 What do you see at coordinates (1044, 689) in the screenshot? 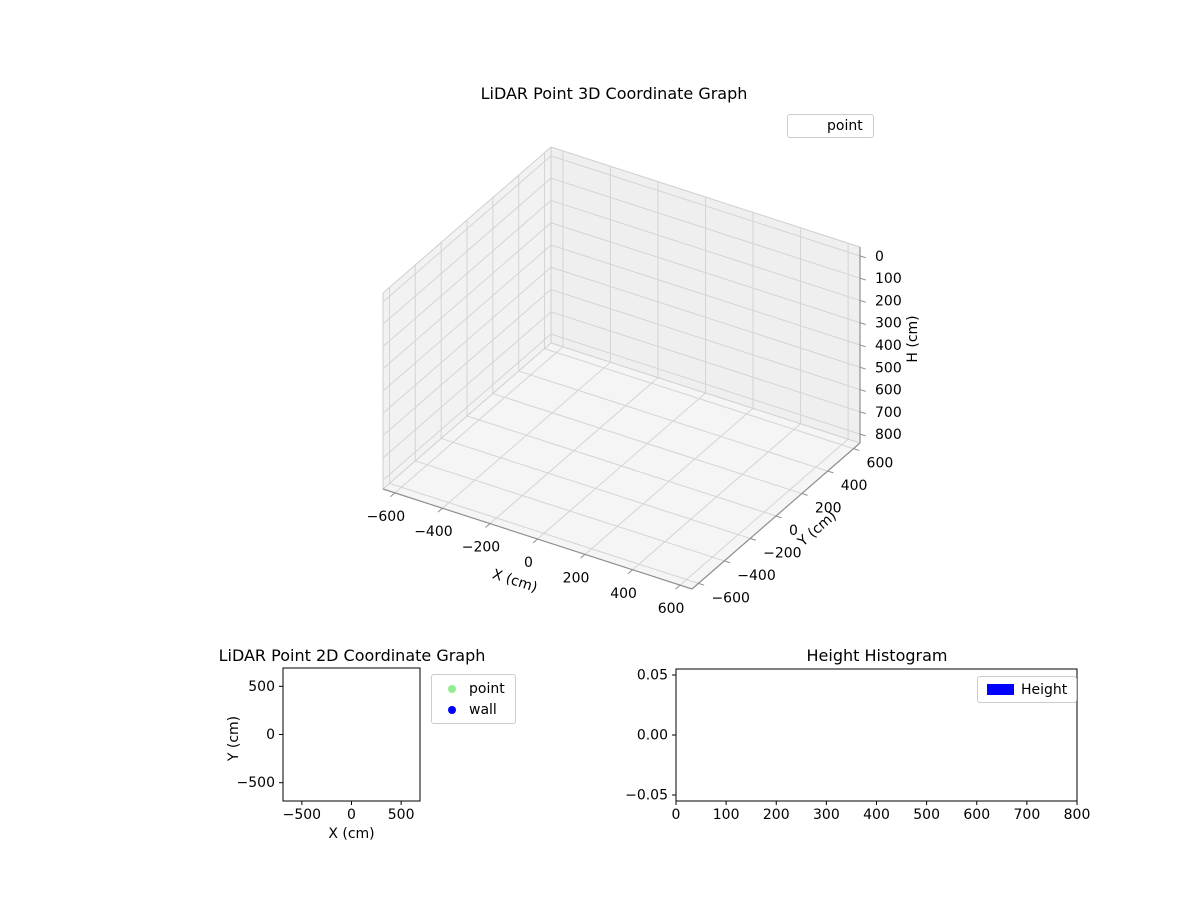
I see `legend-label-height: Height` at bounding box center [1044, 689].